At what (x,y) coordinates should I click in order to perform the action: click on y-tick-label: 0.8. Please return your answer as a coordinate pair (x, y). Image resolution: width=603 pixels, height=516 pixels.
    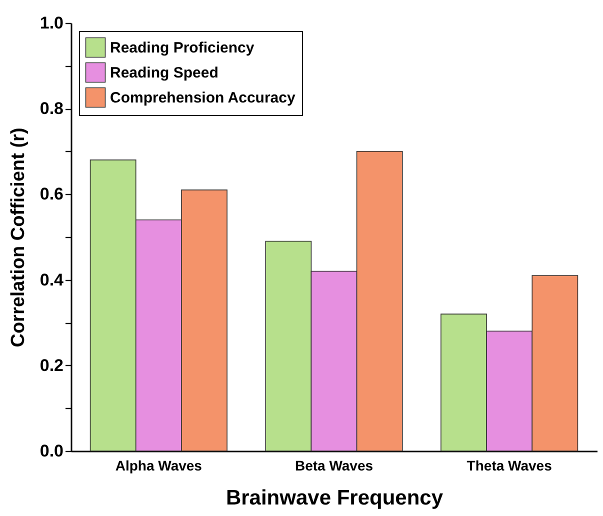
    Looking at the image, I should click on (52, 108).